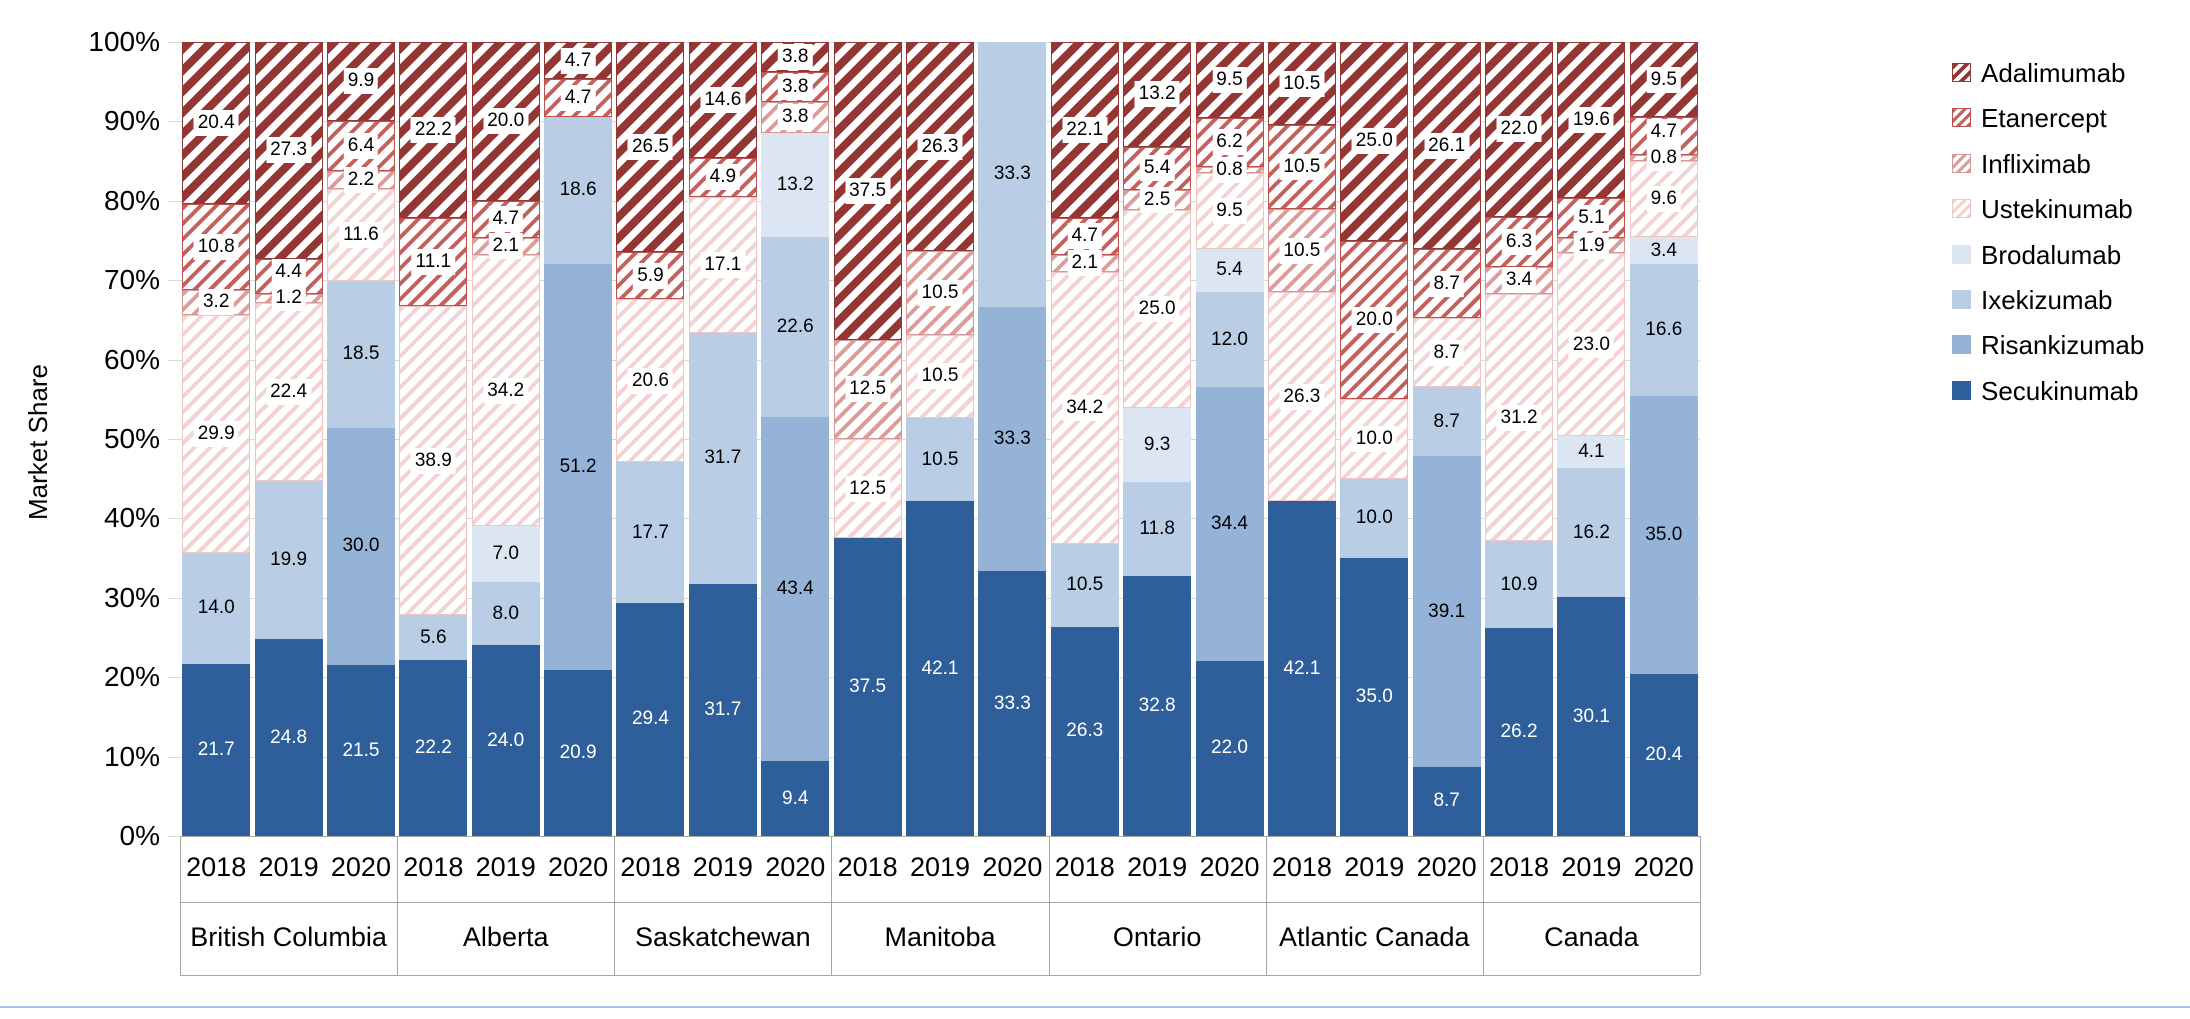  I want to click on legend-label: Etanercept, so click(2044, 118).